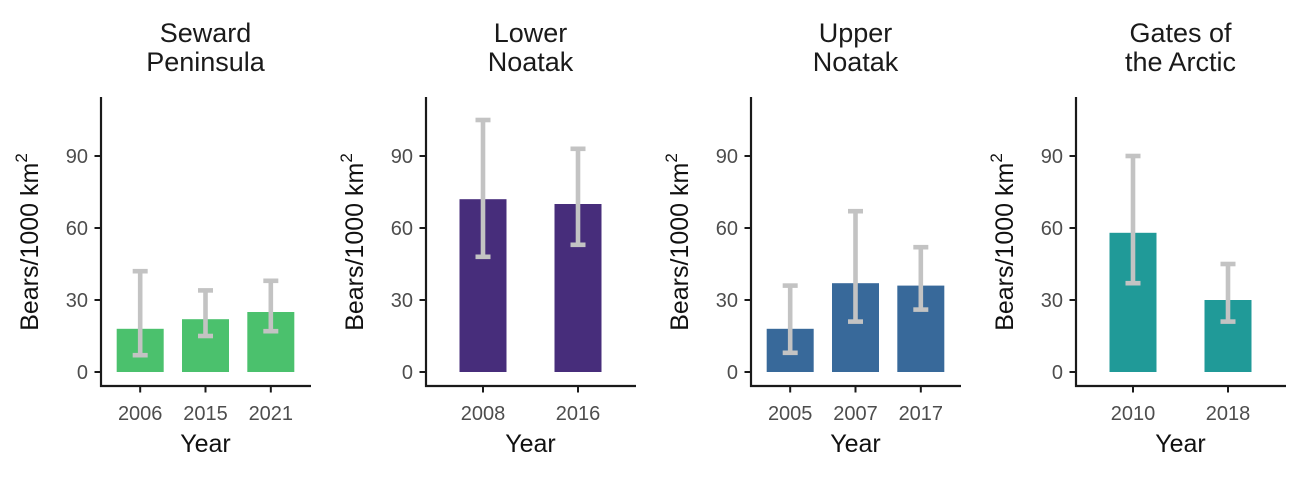 This screenshot has width=1300, height=478. I want to click on errorbar-2017, so click(921, 278).